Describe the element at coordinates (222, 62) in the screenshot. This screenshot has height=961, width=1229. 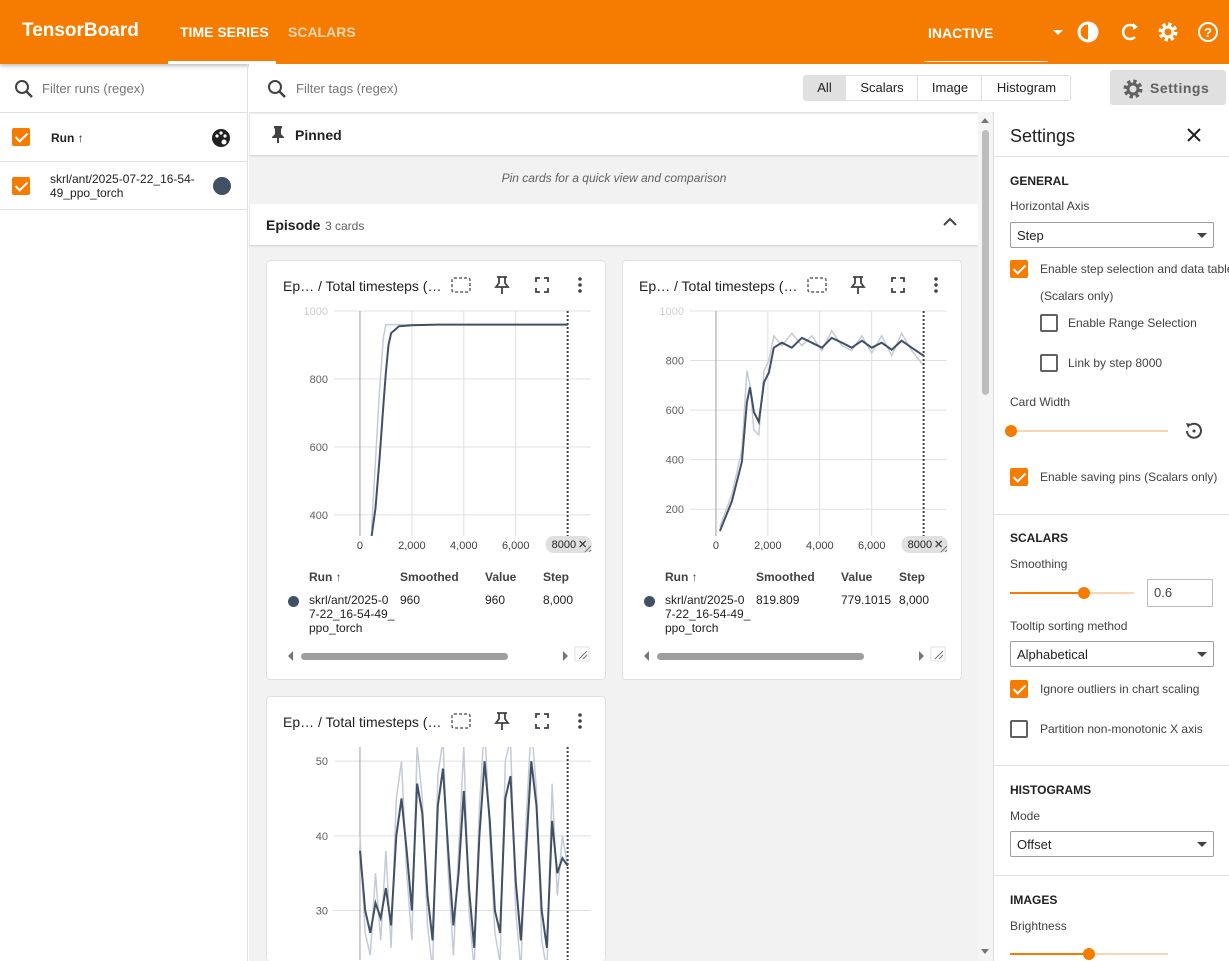
I see `tab-underline` at that location.